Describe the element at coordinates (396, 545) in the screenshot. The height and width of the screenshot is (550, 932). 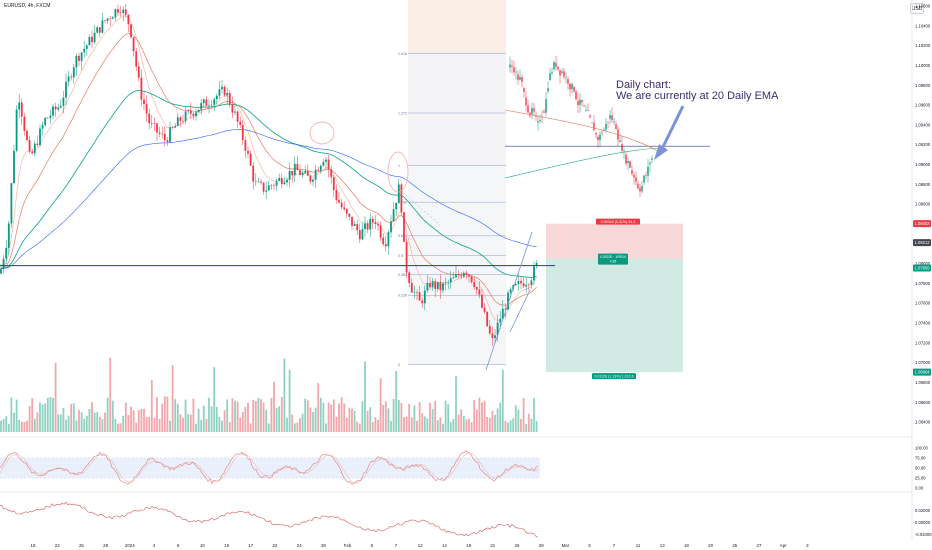
I see `time-tick-label: 7` at that location.